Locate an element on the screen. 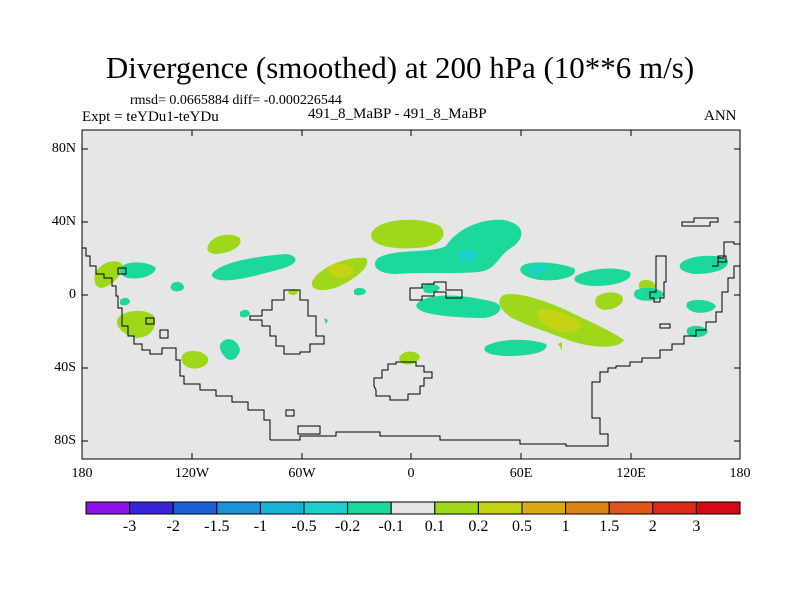 The height and width of the screenshot is (600, 800). lat-label-eq: 0 is located at coordinates (72, 294).